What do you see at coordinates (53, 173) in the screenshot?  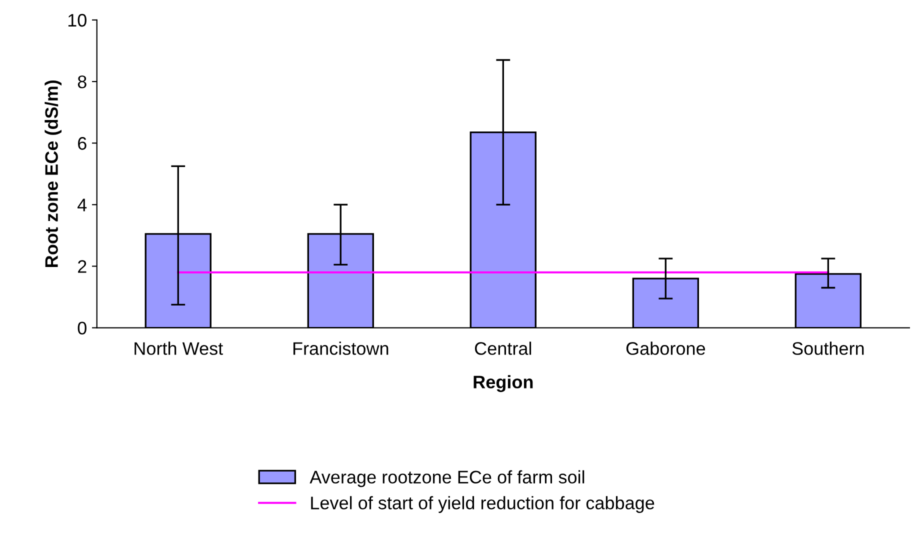 I see `y-axis-title: Root zone ECe (dS/m)` at bounding box center [53, 173].